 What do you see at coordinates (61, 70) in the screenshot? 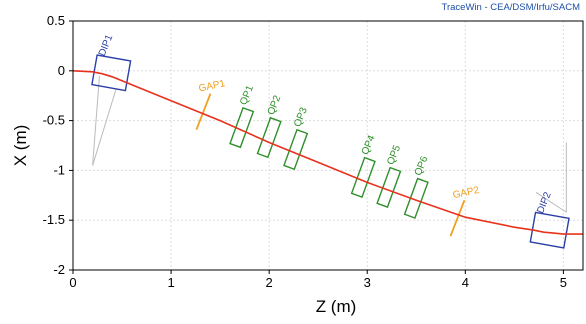
I see `y-tick-label: 0` at bounding box center [61, 70].